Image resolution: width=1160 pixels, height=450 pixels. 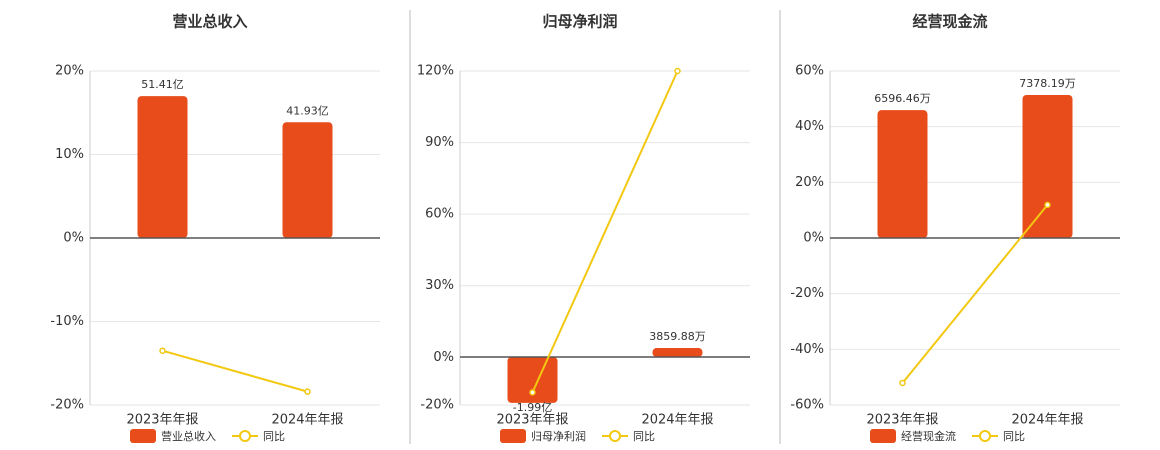 I want to click on y-tick-label: 30%, so click(x=439, y=285).